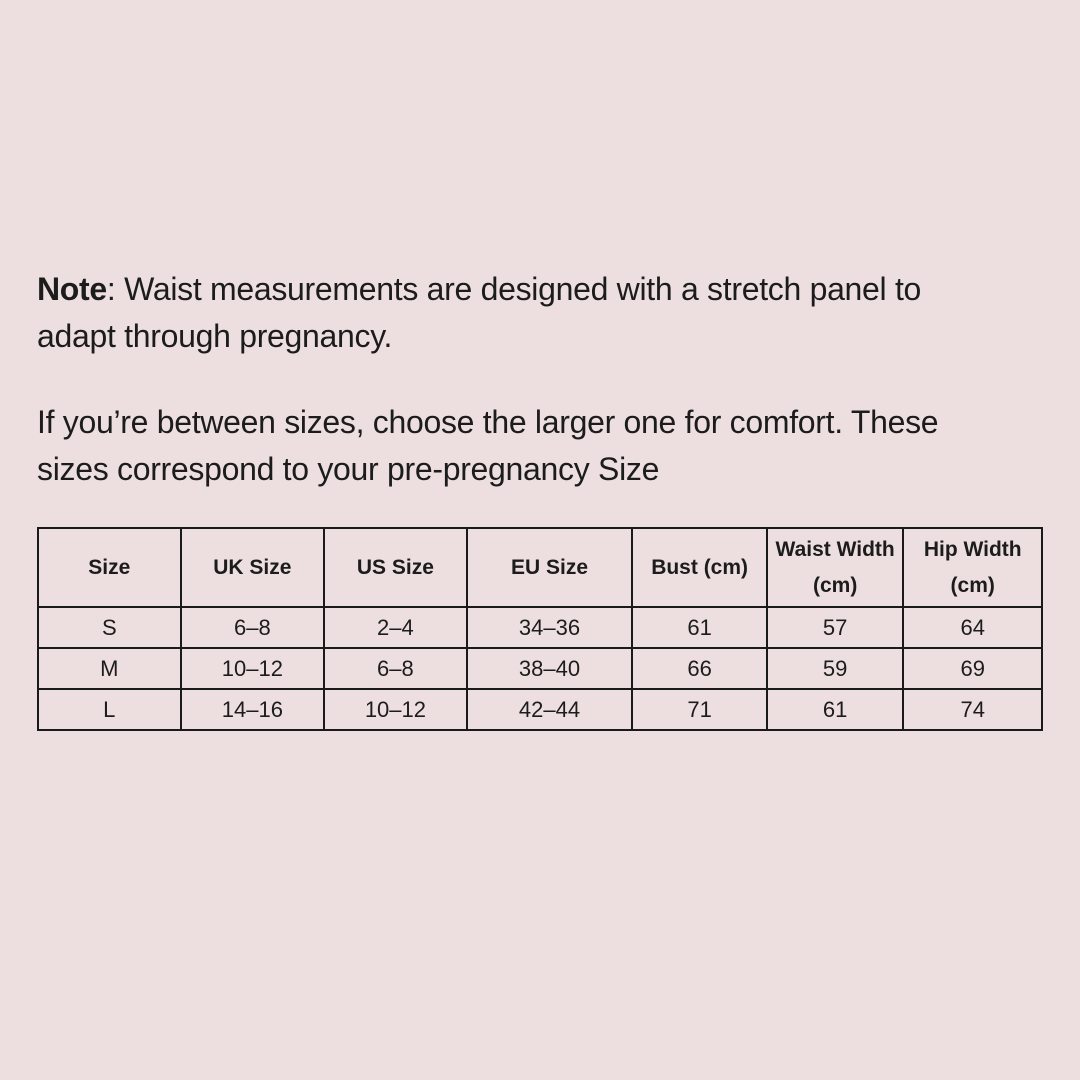 This screenshot has width=1080, height=1080. Describe the element at coordinates (972, 567) in the screenshot. I see `column-header-hip-width: Hip Width (cm)` at that location.